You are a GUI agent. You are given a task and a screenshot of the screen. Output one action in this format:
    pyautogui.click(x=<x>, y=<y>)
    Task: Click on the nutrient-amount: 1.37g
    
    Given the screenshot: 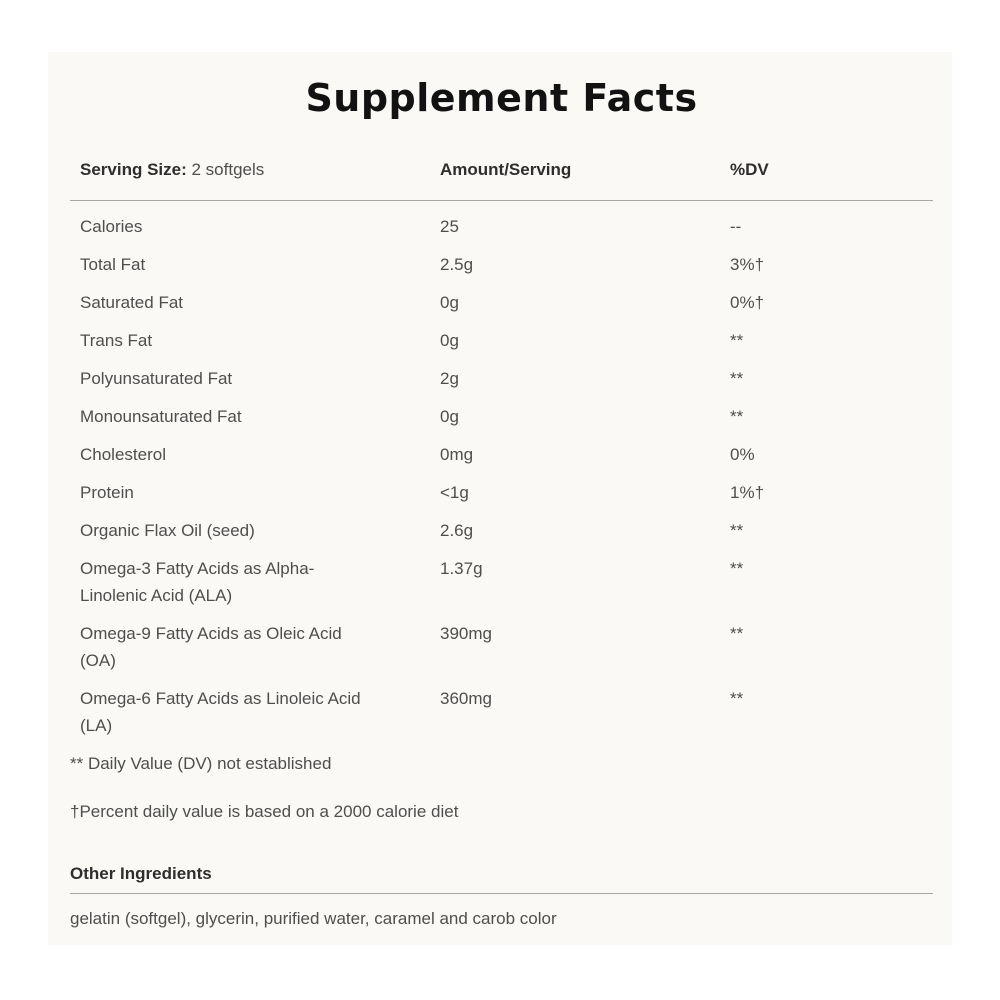 What is the action you would take?
    pyautogui.click(x=461, y=568)
    